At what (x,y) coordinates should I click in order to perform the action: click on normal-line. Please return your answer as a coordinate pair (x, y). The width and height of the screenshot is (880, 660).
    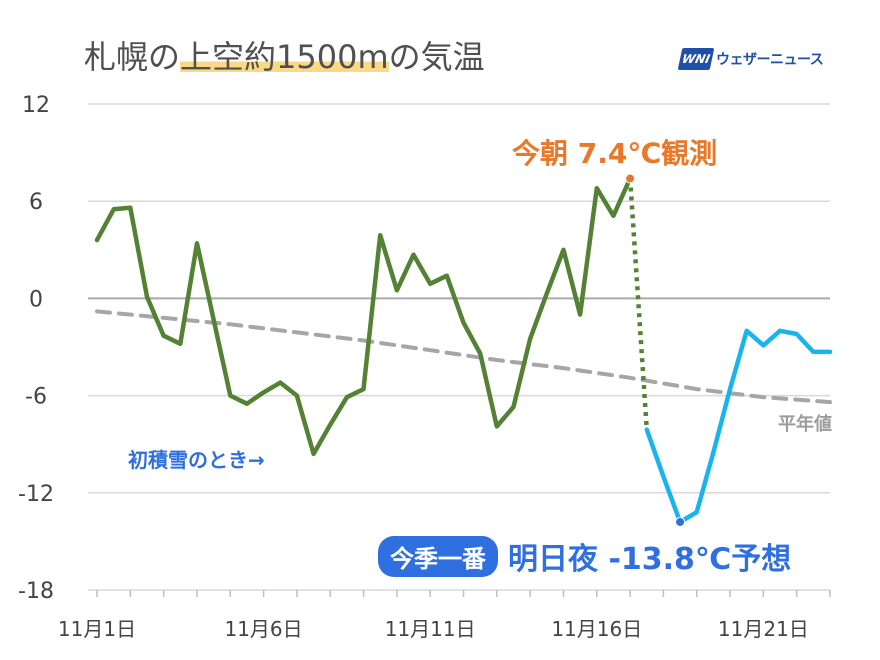
    Looking at the image, I should click on (463, 357).